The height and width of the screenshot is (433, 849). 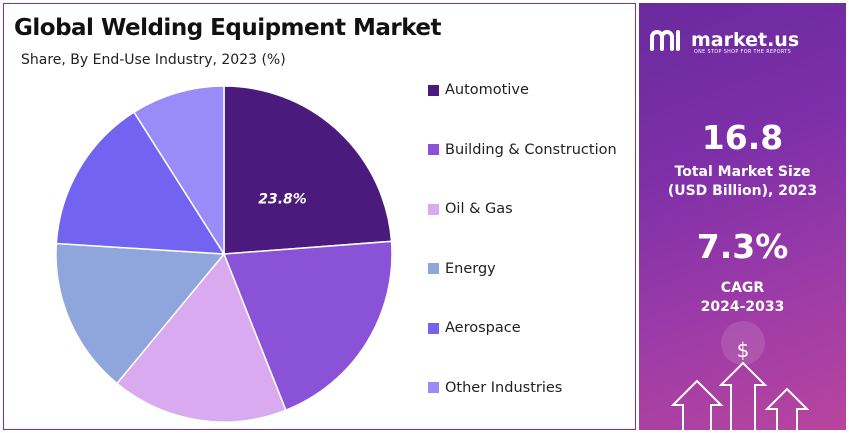 What do you see at coordinates (742, 172) in the screenshot?
I see `market-size-label-1: Total Market Size` at bounding box center [742, 172].